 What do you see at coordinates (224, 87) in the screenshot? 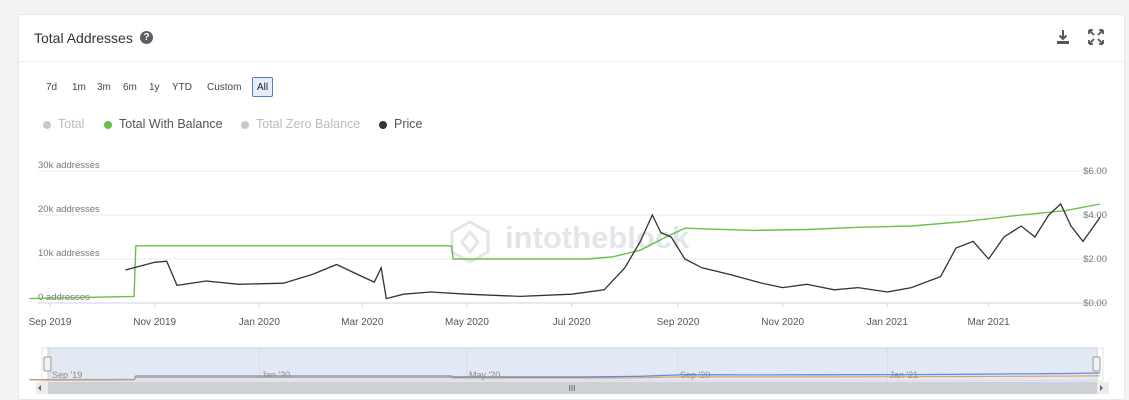
I see `range-button-custom: Custom` at bounding box center [224, 87].